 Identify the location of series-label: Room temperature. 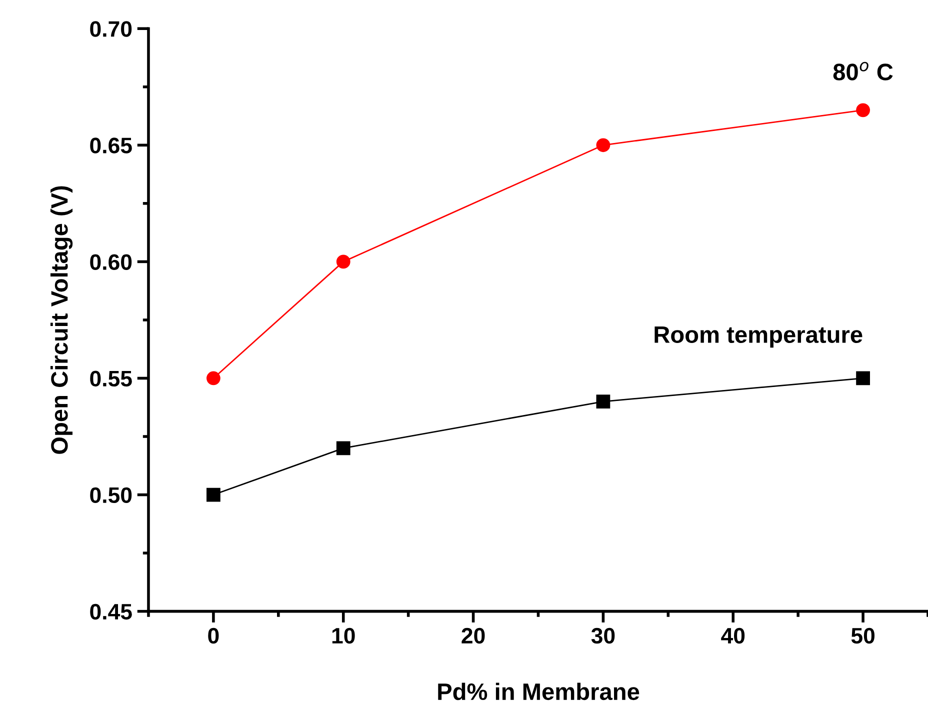
(758, 337).